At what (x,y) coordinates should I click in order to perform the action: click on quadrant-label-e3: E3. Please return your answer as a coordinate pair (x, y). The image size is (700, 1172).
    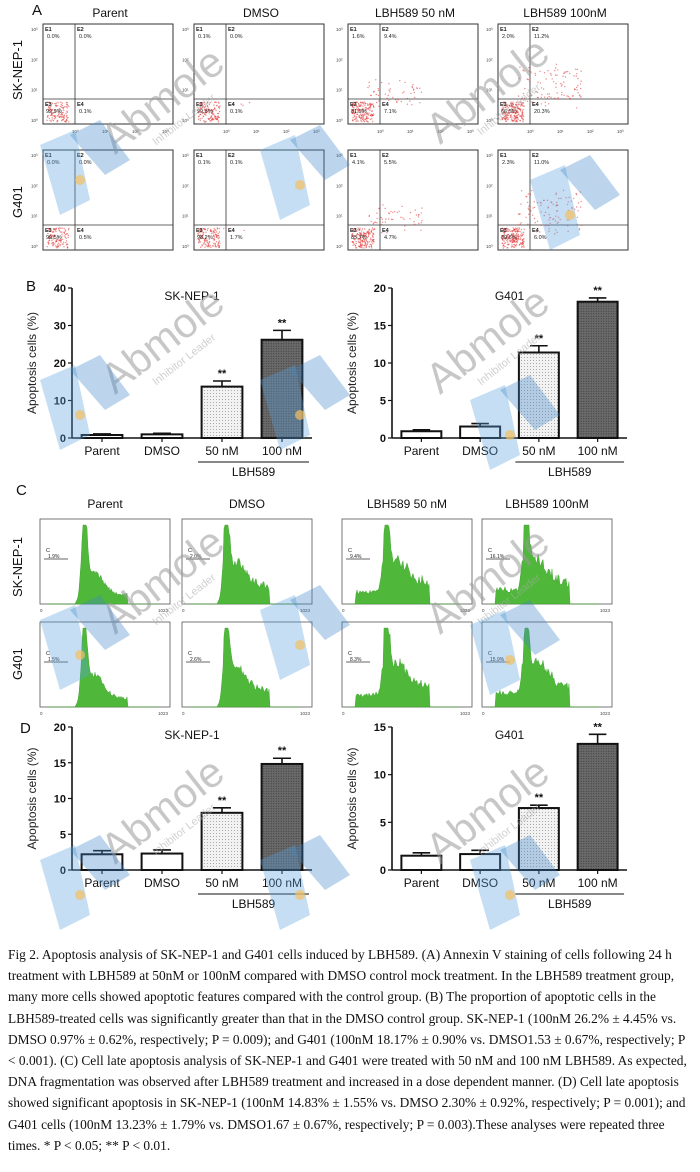
    Looking at the image, I should click on (353, 105).